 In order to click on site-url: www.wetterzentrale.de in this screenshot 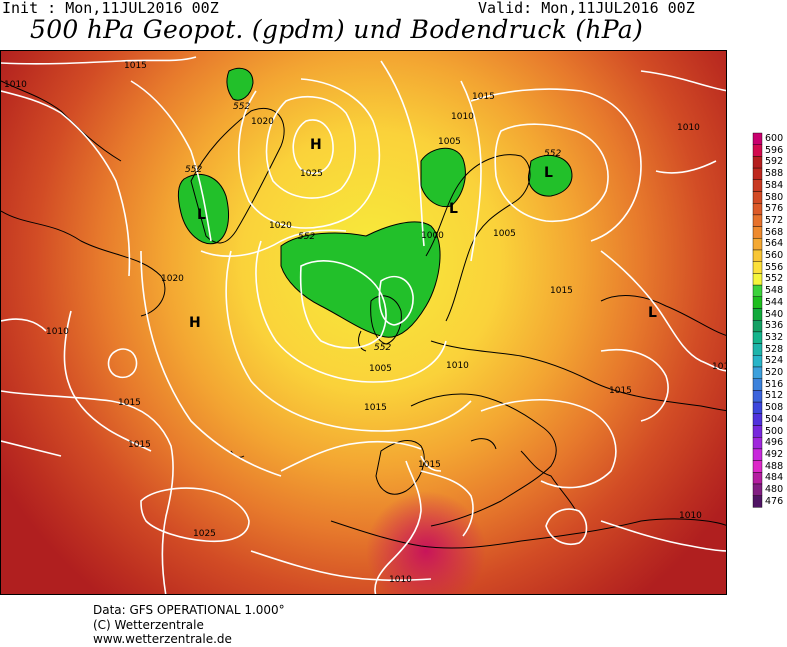, I will do `click(162, 639)`.